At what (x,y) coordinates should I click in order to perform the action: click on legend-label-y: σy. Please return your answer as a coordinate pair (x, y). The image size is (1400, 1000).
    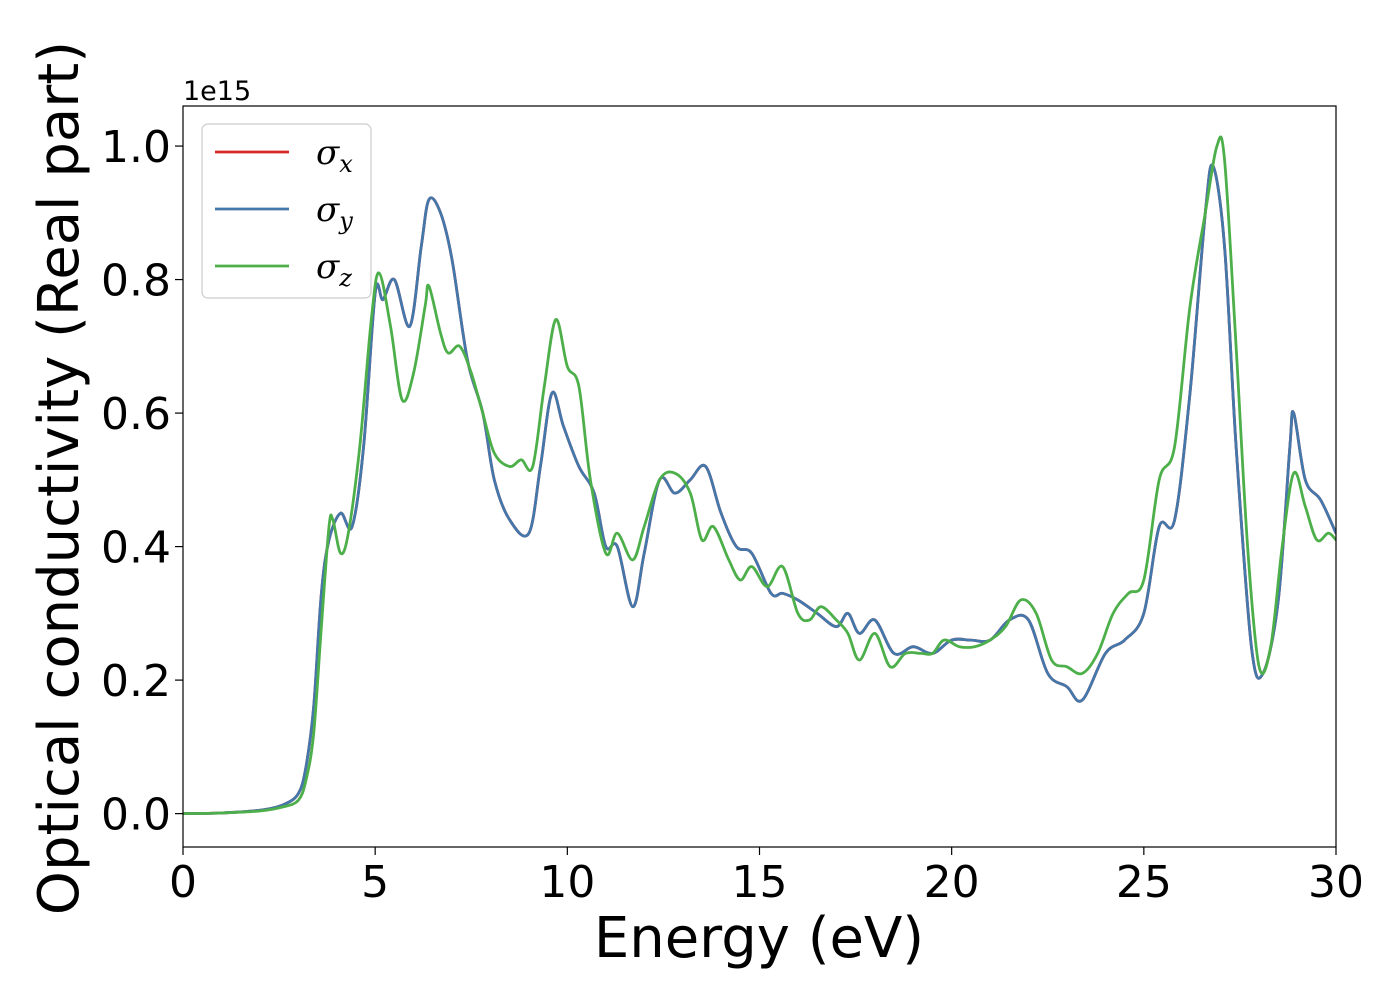
    Looking at the image, I should click on (334, 212).